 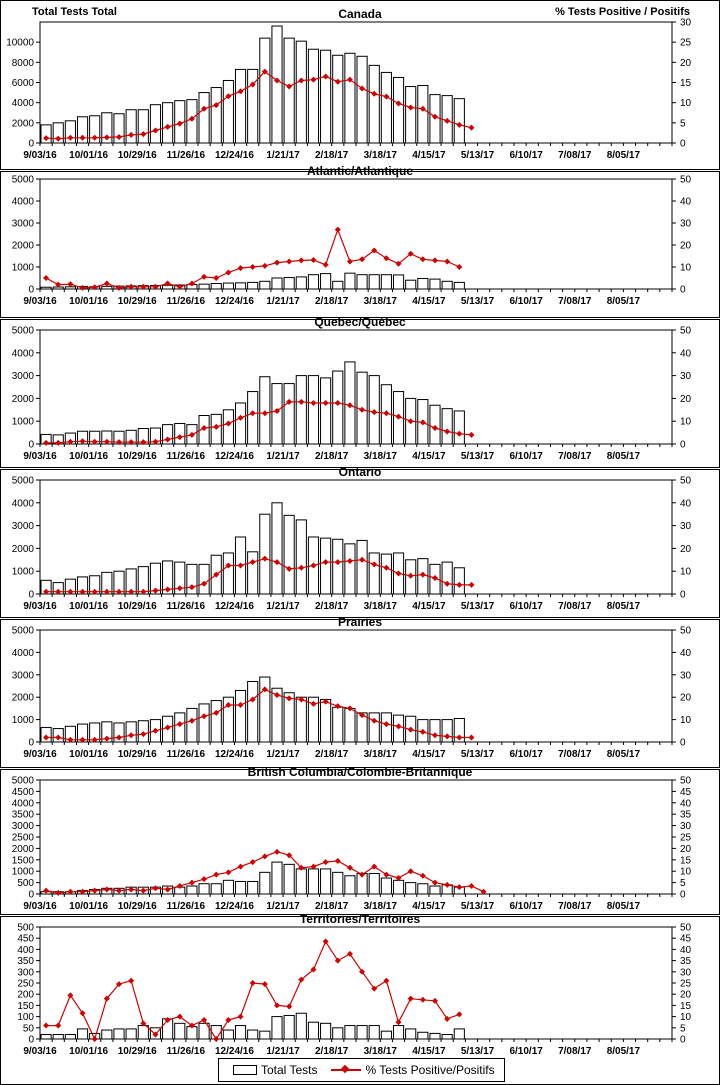 I want to click on y-tick-label: 4000, so click(x=23, y=803).